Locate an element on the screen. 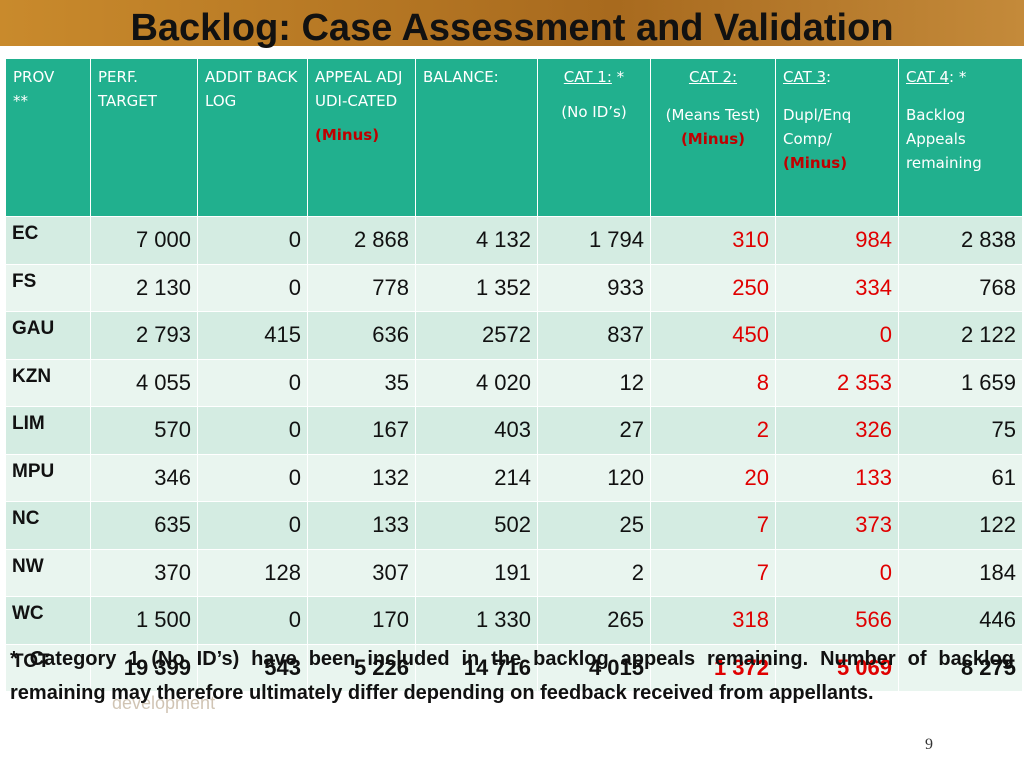 This screenshot has height=768, width=1024. header-text: BALANCE: is located at coordinates (461, 77).